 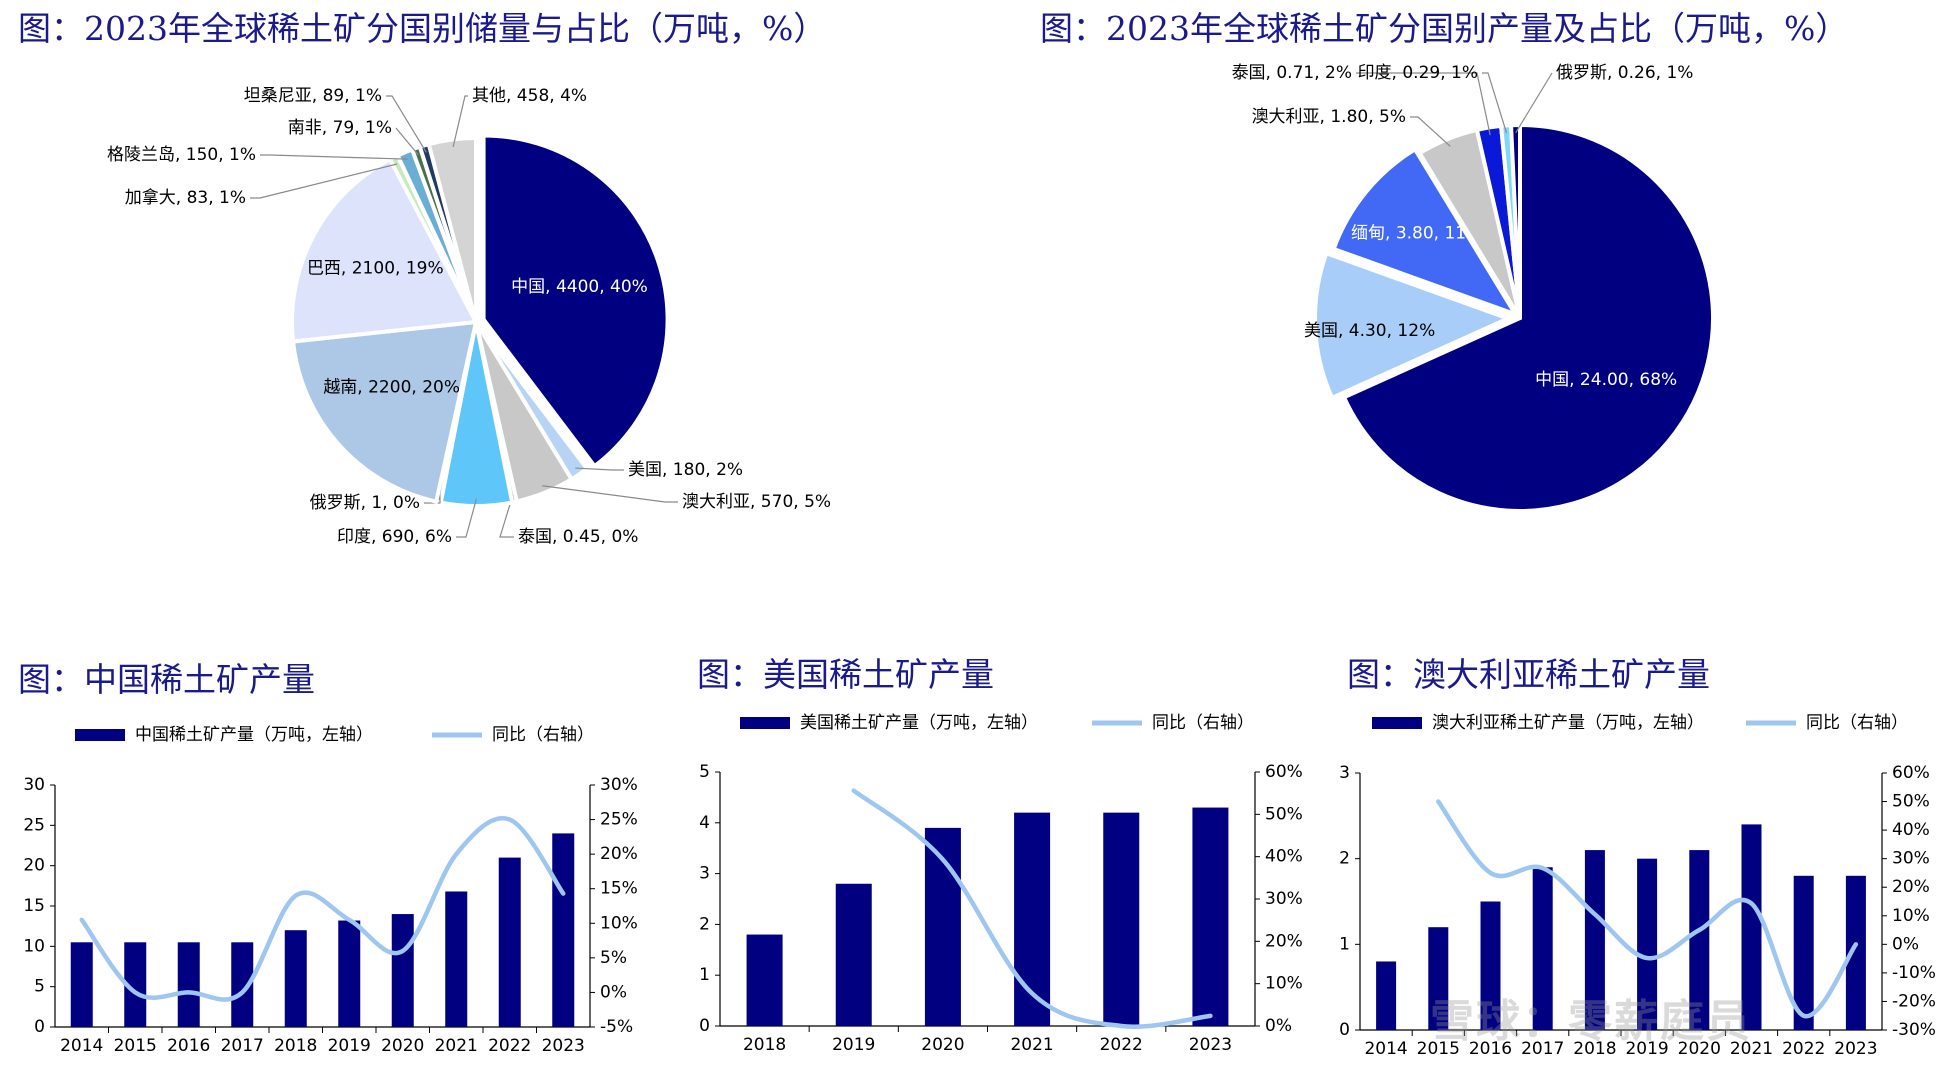 What do you see at coordinates (34, 785) in the screenshot?
I see `combo2-ytick-left-label-6: 30` at bounding box center [34, 785].